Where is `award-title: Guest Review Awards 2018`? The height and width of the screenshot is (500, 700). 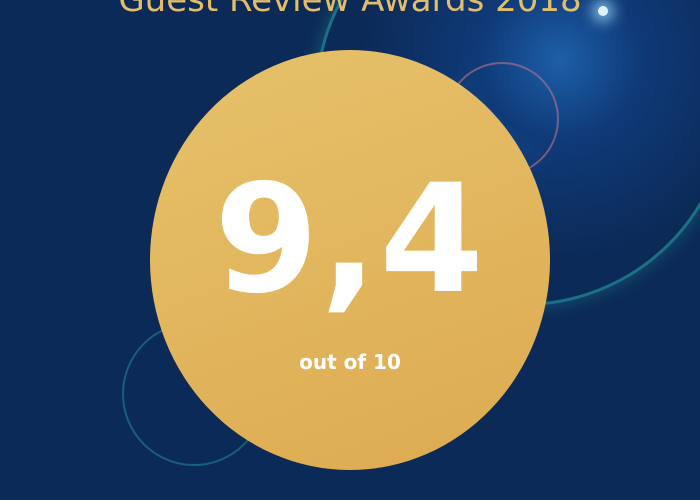 award-title: Guest Review Awards 2018 is located at coordinates (350, 10).